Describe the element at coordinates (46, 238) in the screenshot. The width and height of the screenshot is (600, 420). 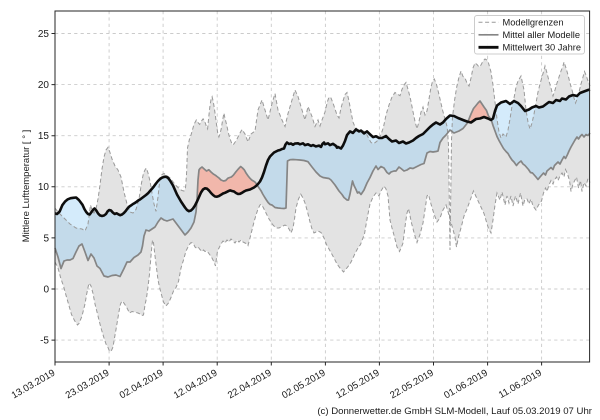
I see `svg-text: 5` at that location.